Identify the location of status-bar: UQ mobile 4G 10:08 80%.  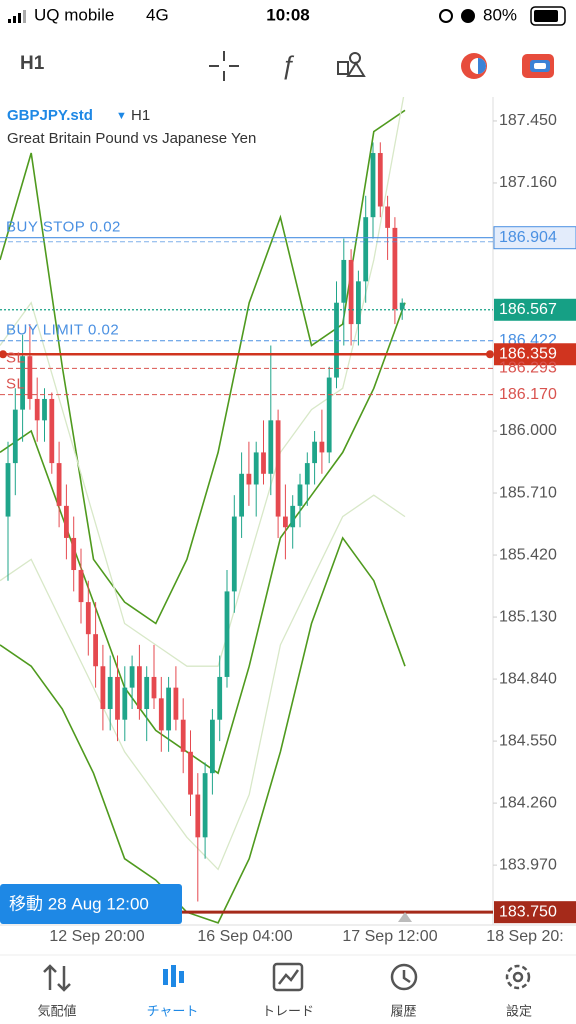
(287, 15).